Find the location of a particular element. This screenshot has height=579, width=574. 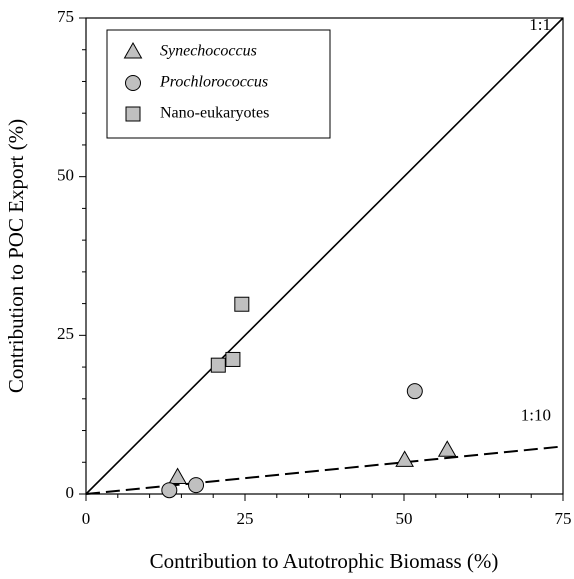

legend-entry: Prochlorococcus is located at coordinates (213, 82).